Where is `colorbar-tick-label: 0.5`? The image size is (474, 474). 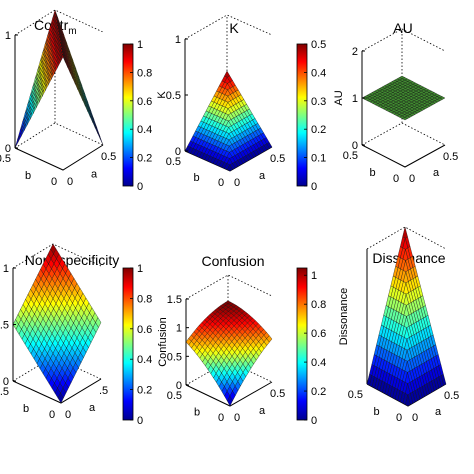 colorbar-tick-label: 0.5 is located at coordinates (318, 45).